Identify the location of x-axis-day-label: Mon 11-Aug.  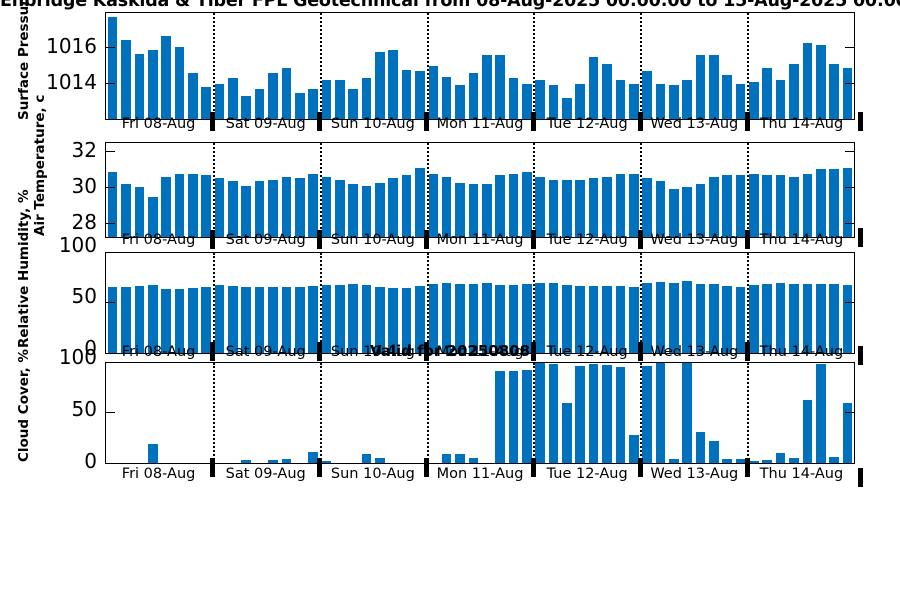
(480, 352).